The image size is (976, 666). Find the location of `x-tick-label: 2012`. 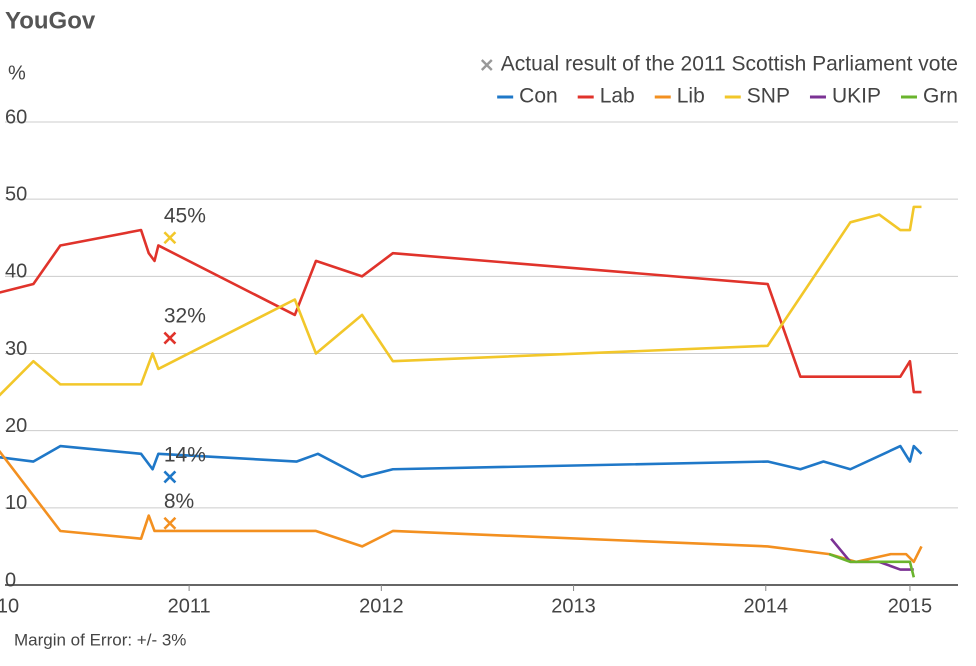

x-tick-label: 2012 is located at coordinates (381, 606).